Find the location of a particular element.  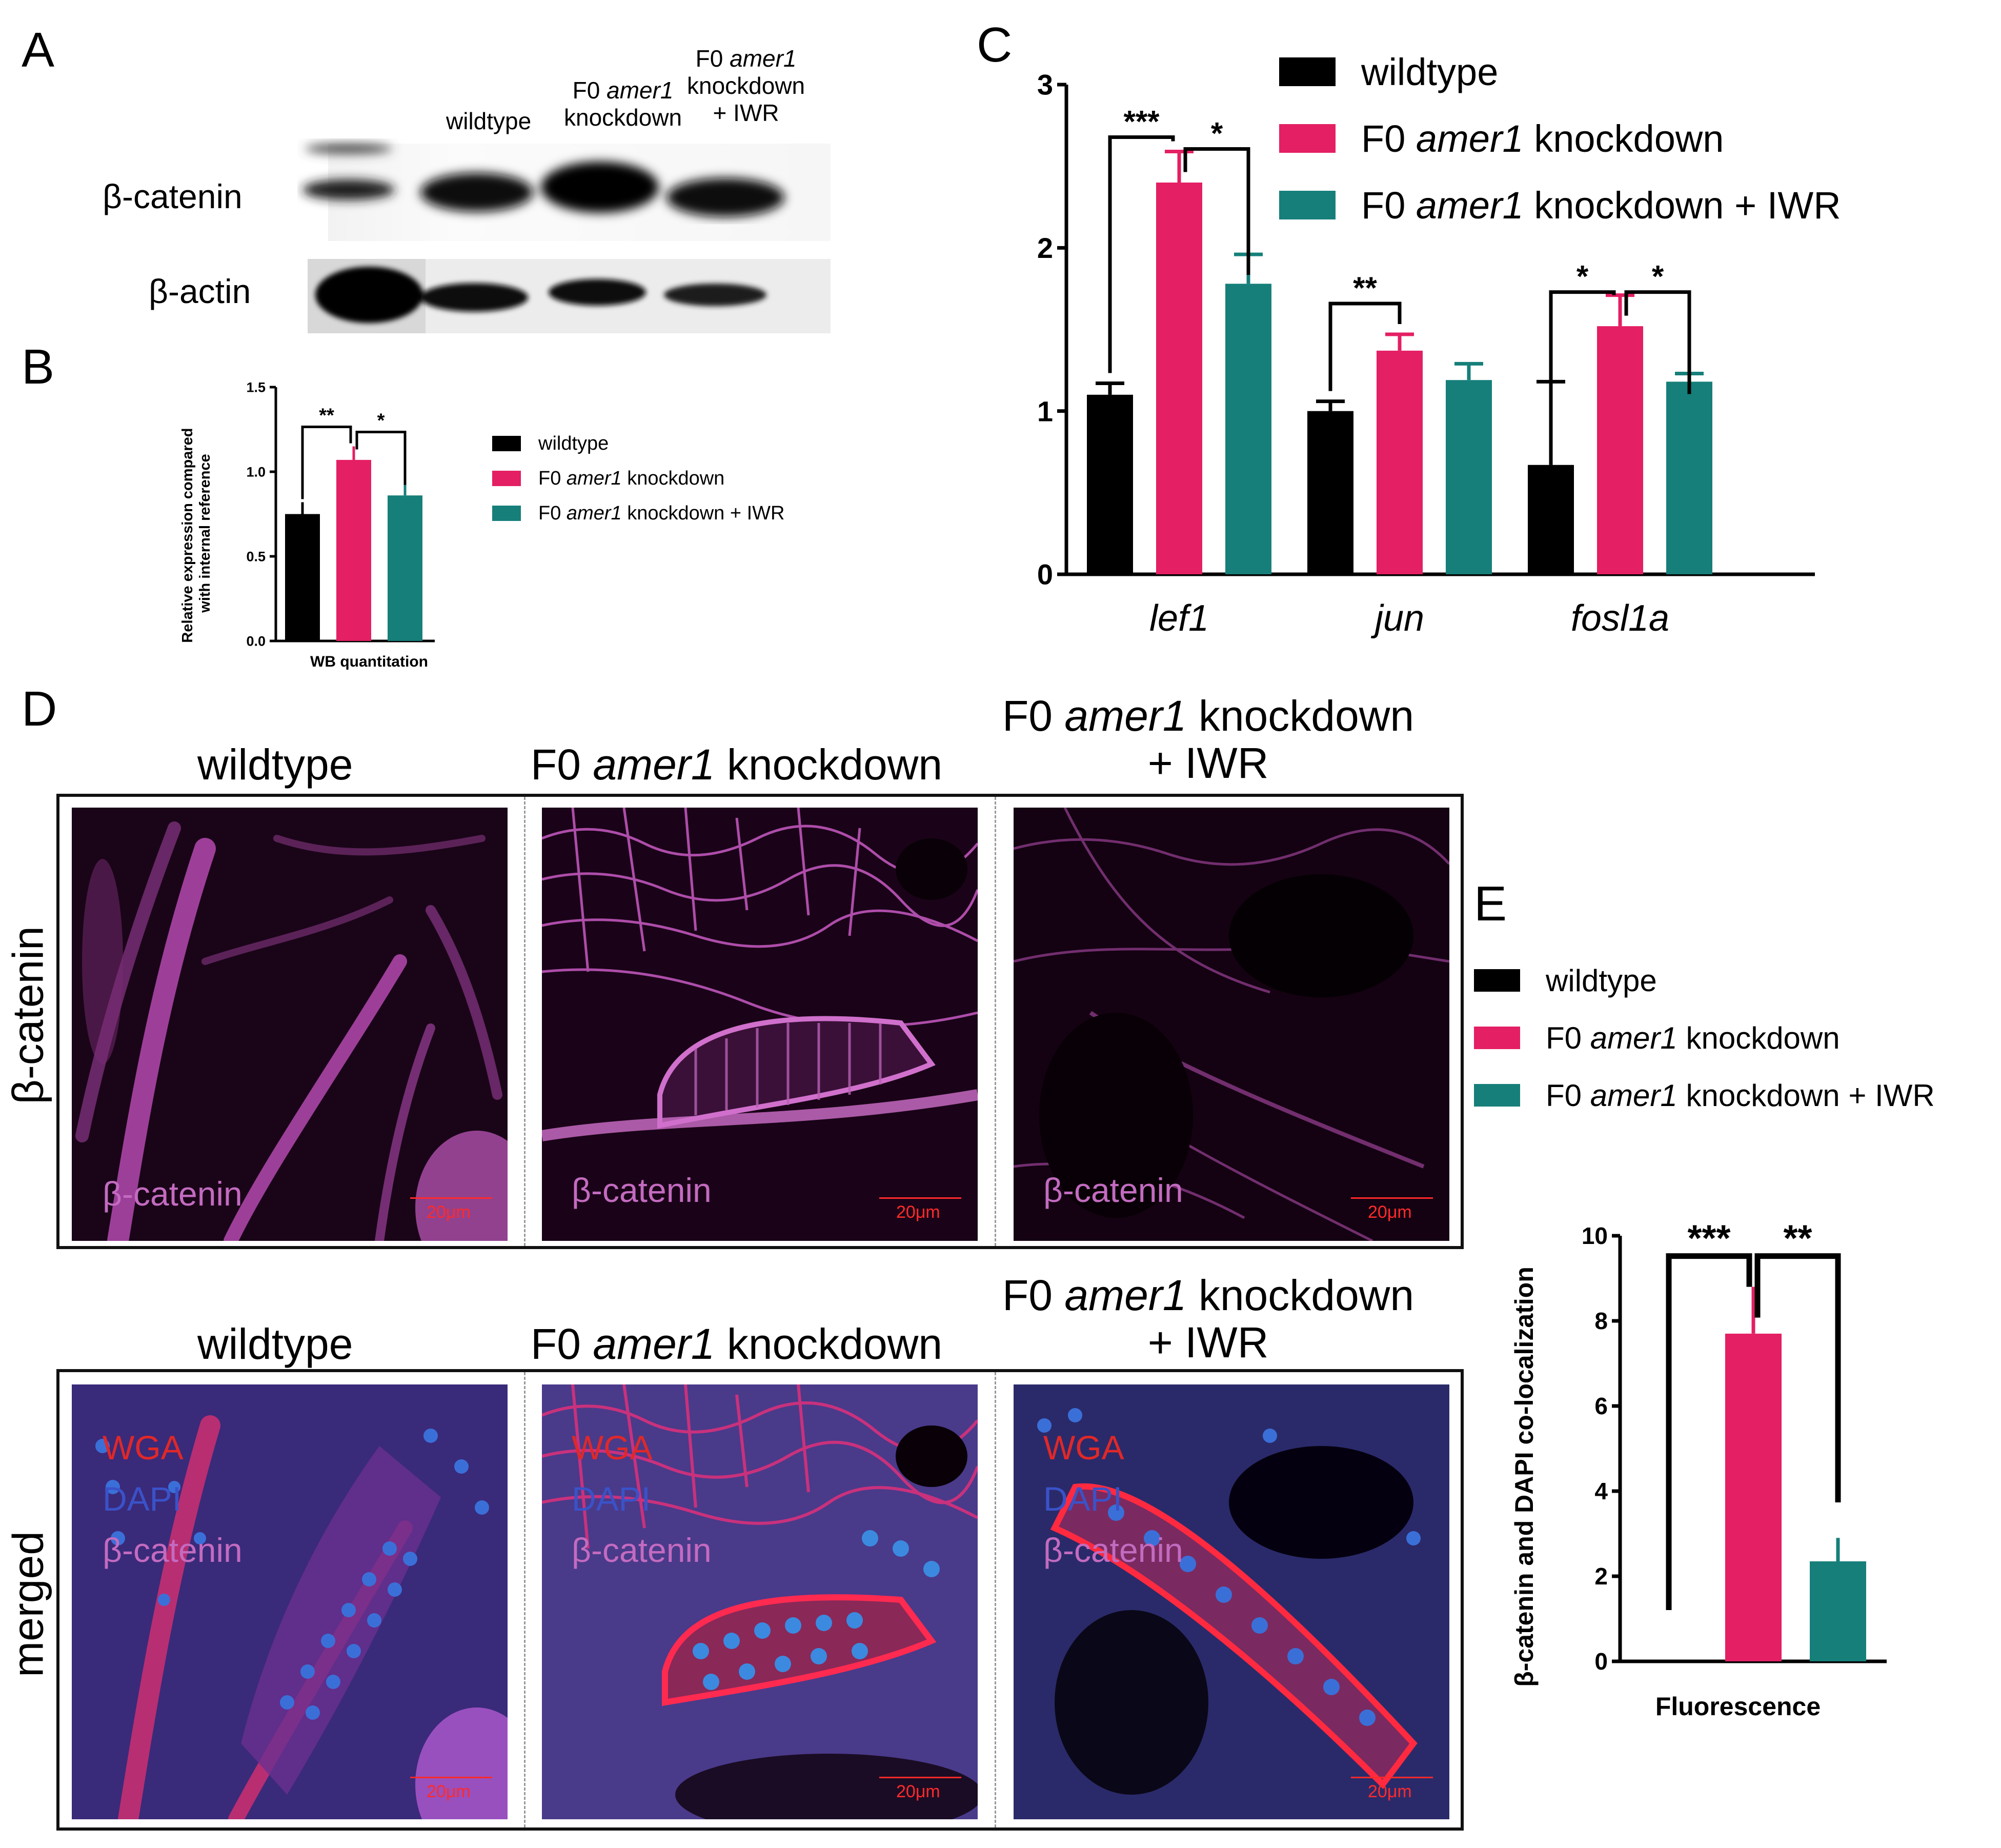

legend-label-iwr: F0 amer1 knockdown + IWR is located at coordinates (661, 513).